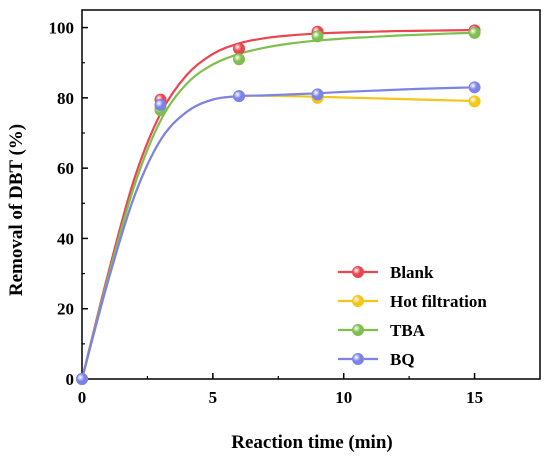  What do you see at coordinates (358, 272) in the screenshot?
I see `legend-marker-blank` at bounding box center [358, 272].